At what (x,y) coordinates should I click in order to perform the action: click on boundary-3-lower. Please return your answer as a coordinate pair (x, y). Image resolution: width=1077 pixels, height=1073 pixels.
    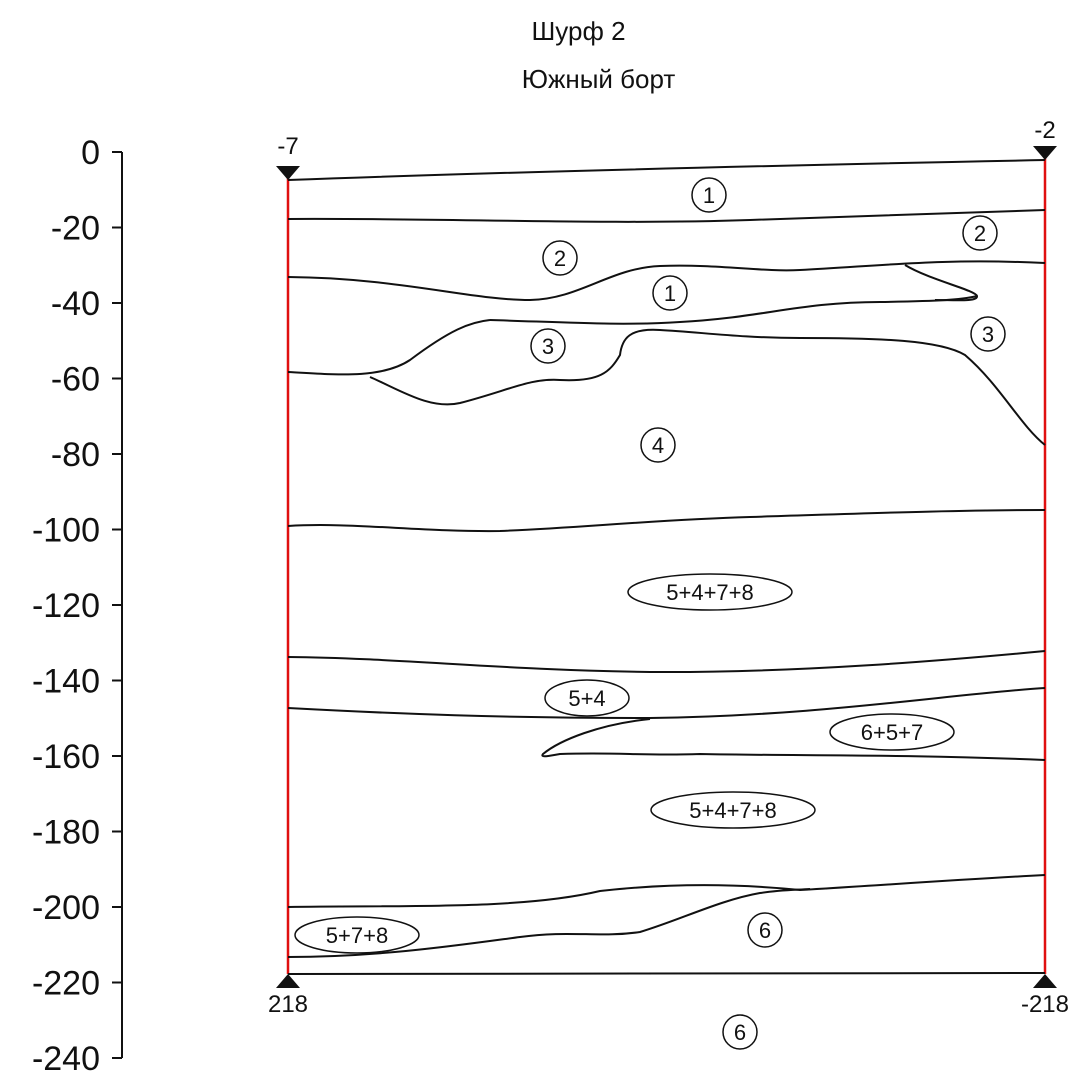
    Looking at the image, I should click on (707, 387).